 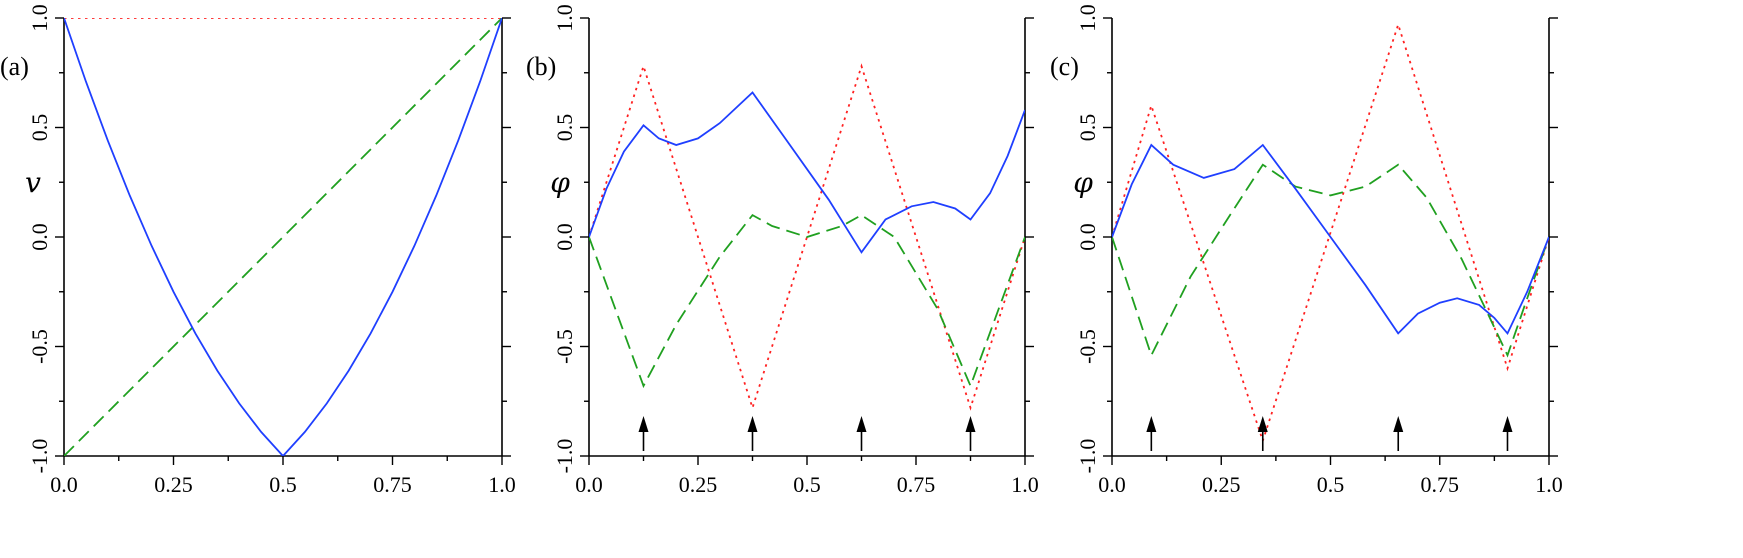 What do you see at coordinates (33, 182) in the screenshot?
I see `y-axis-label: v` at bounding box center [33, 182].